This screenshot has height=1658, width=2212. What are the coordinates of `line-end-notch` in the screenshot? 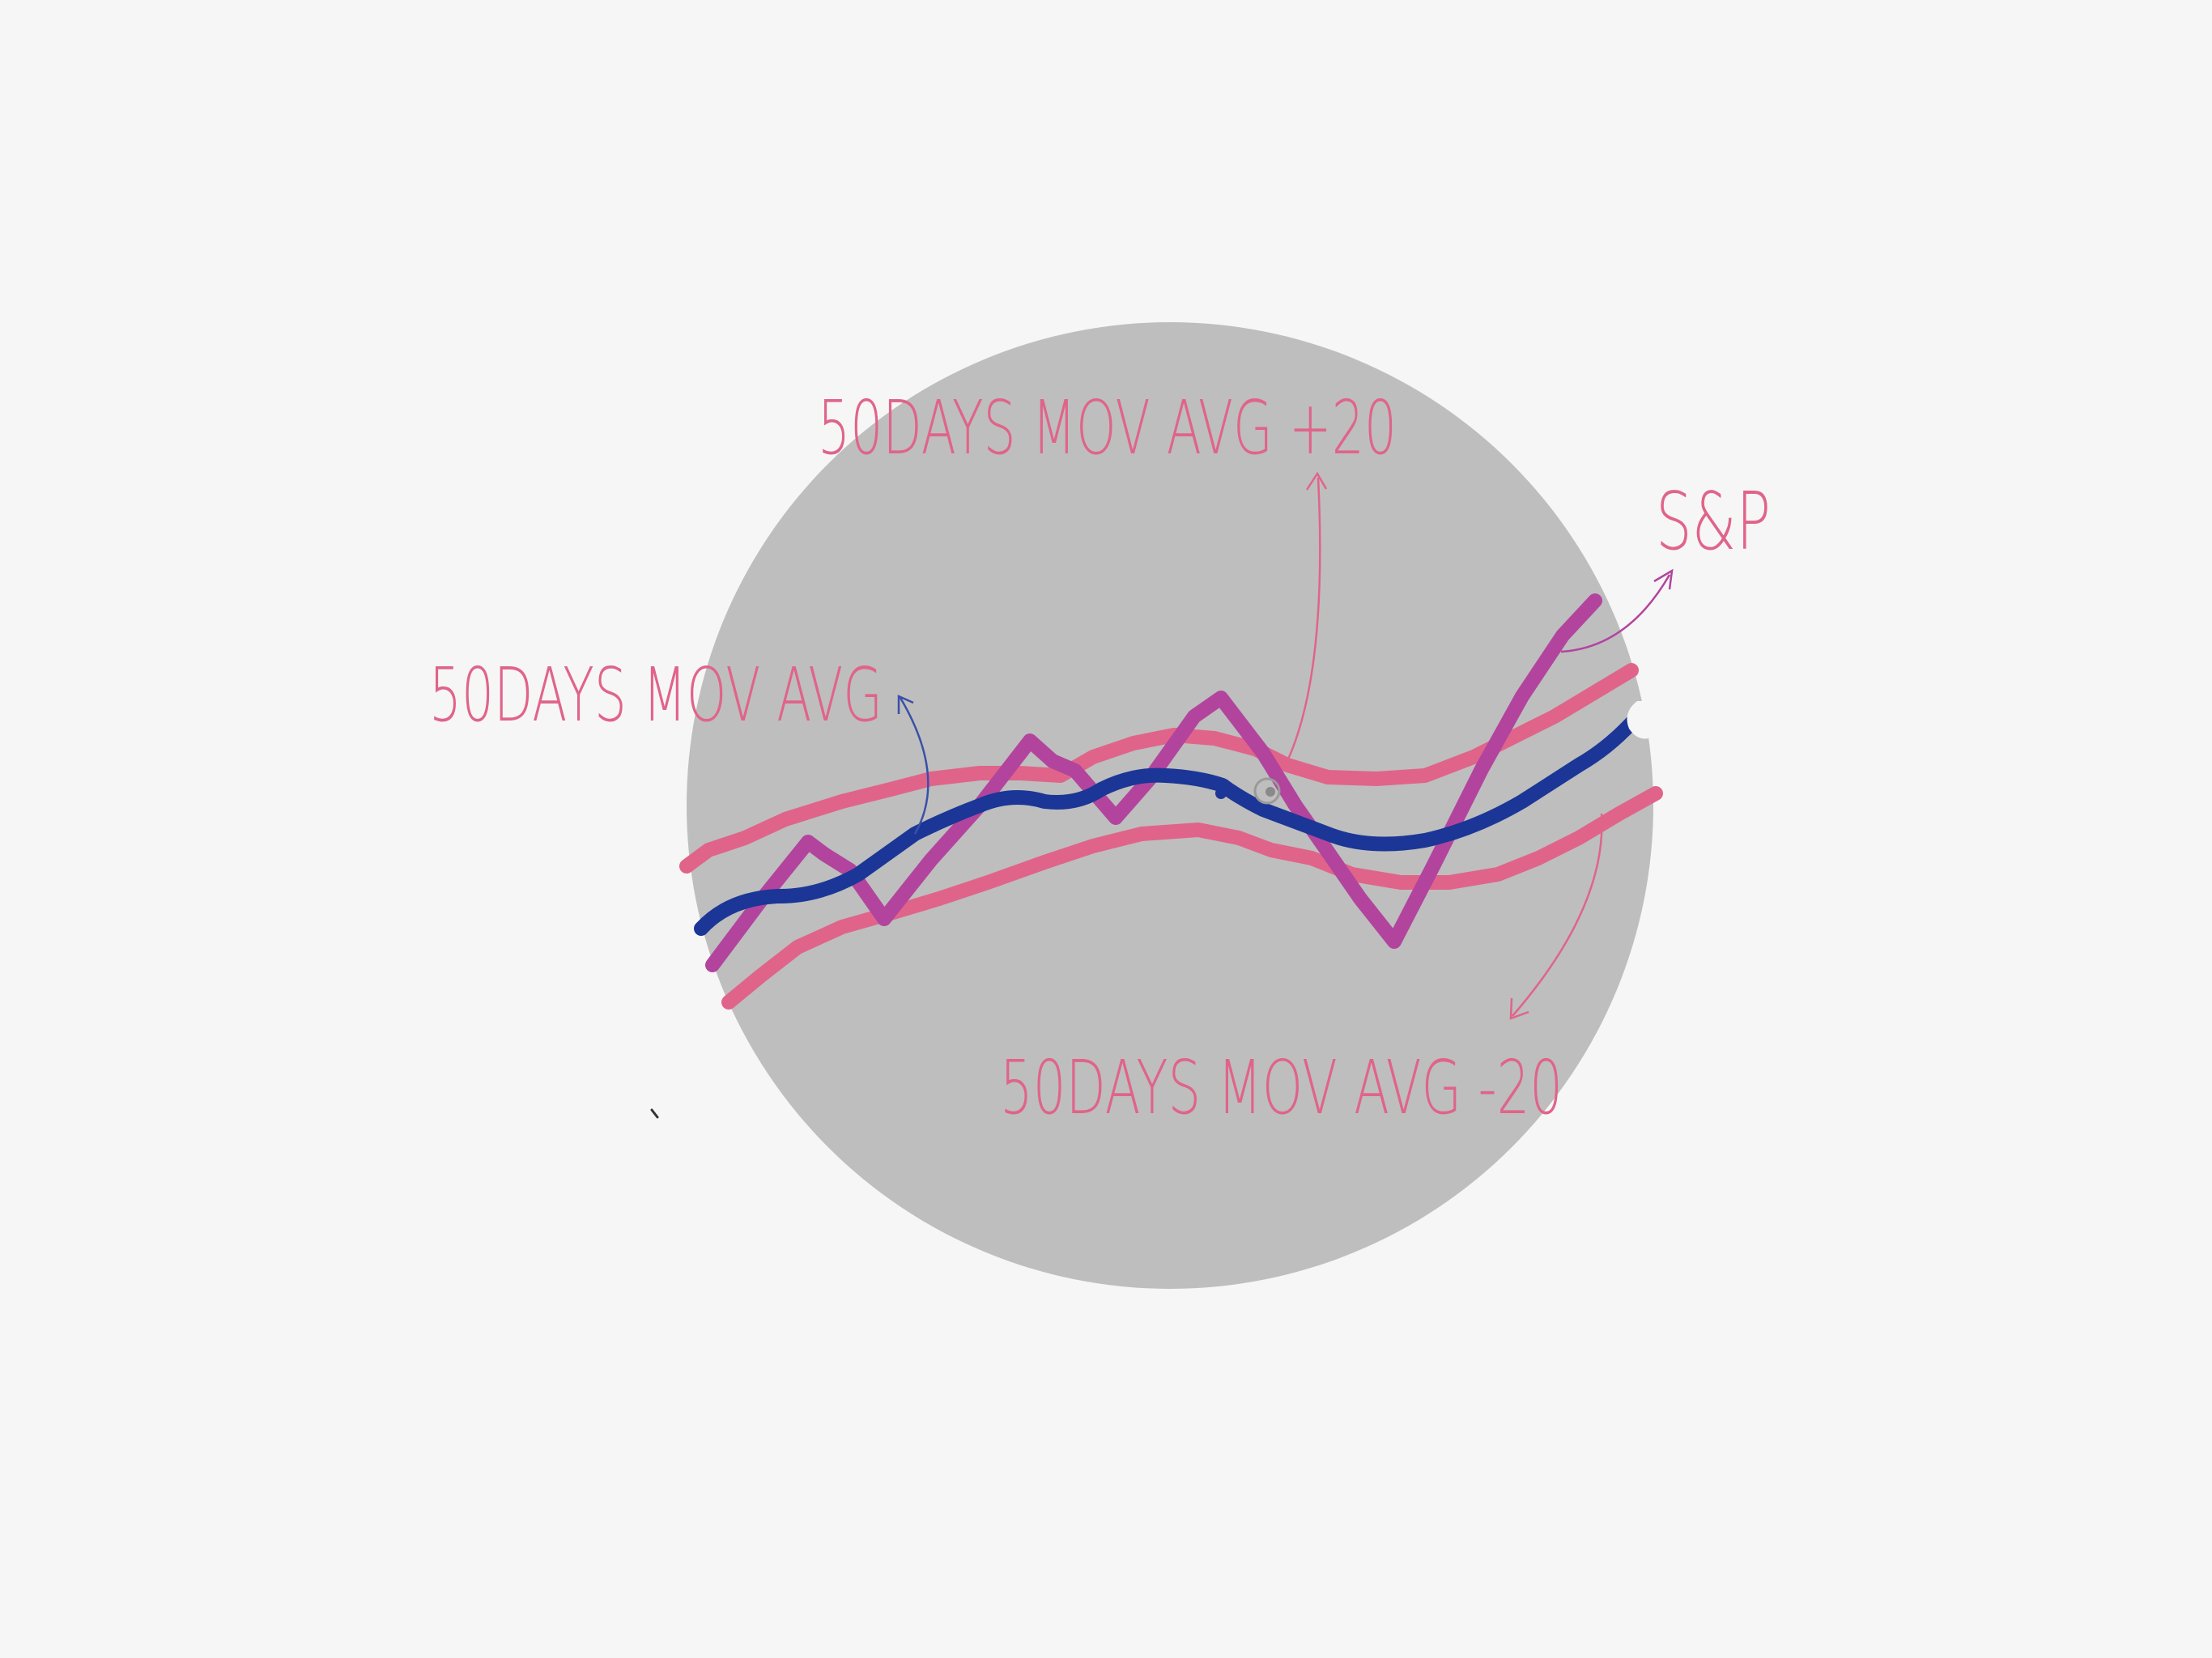 It's located at (1638, 720).